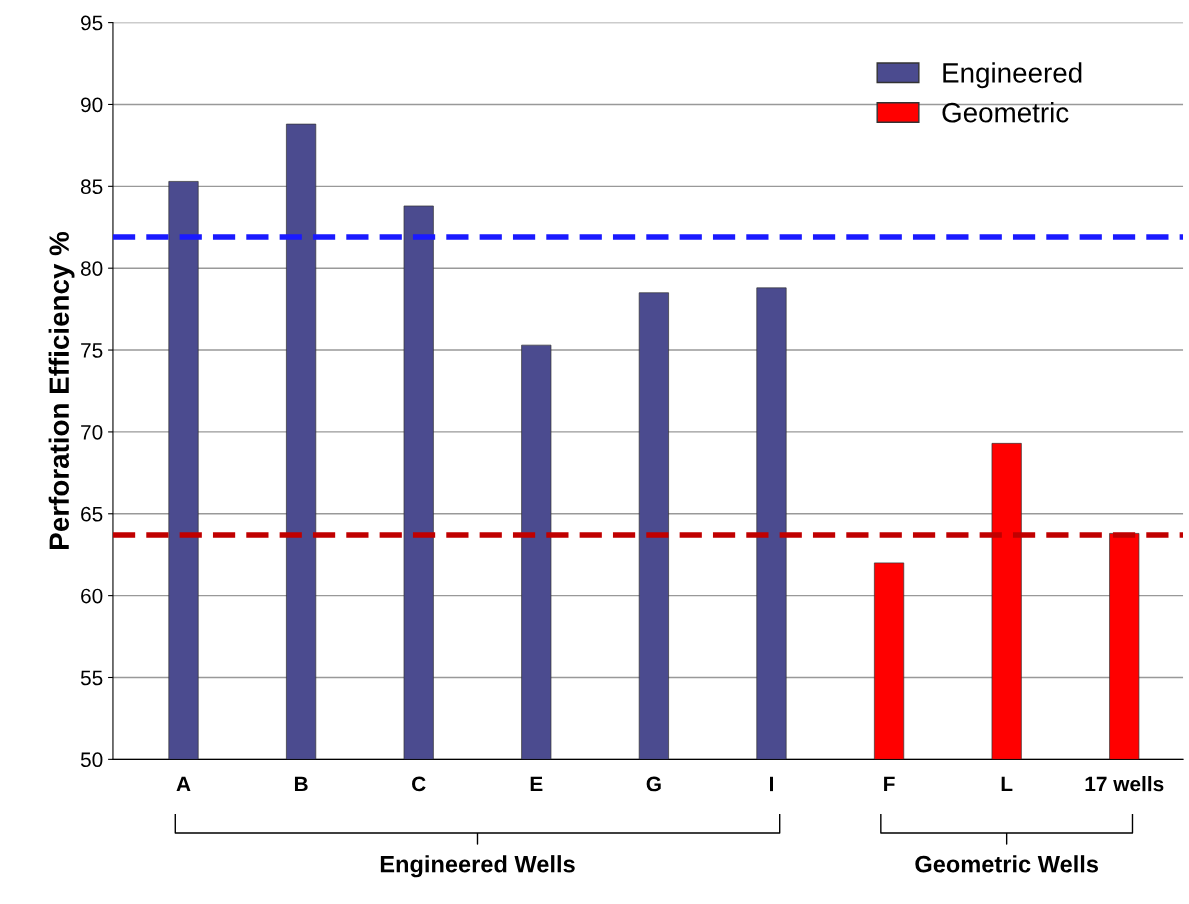  What do you see at coordinates (92, 23) in the screenshot?
I see `y-tick-label: 95` at bounding box center [92, 23].